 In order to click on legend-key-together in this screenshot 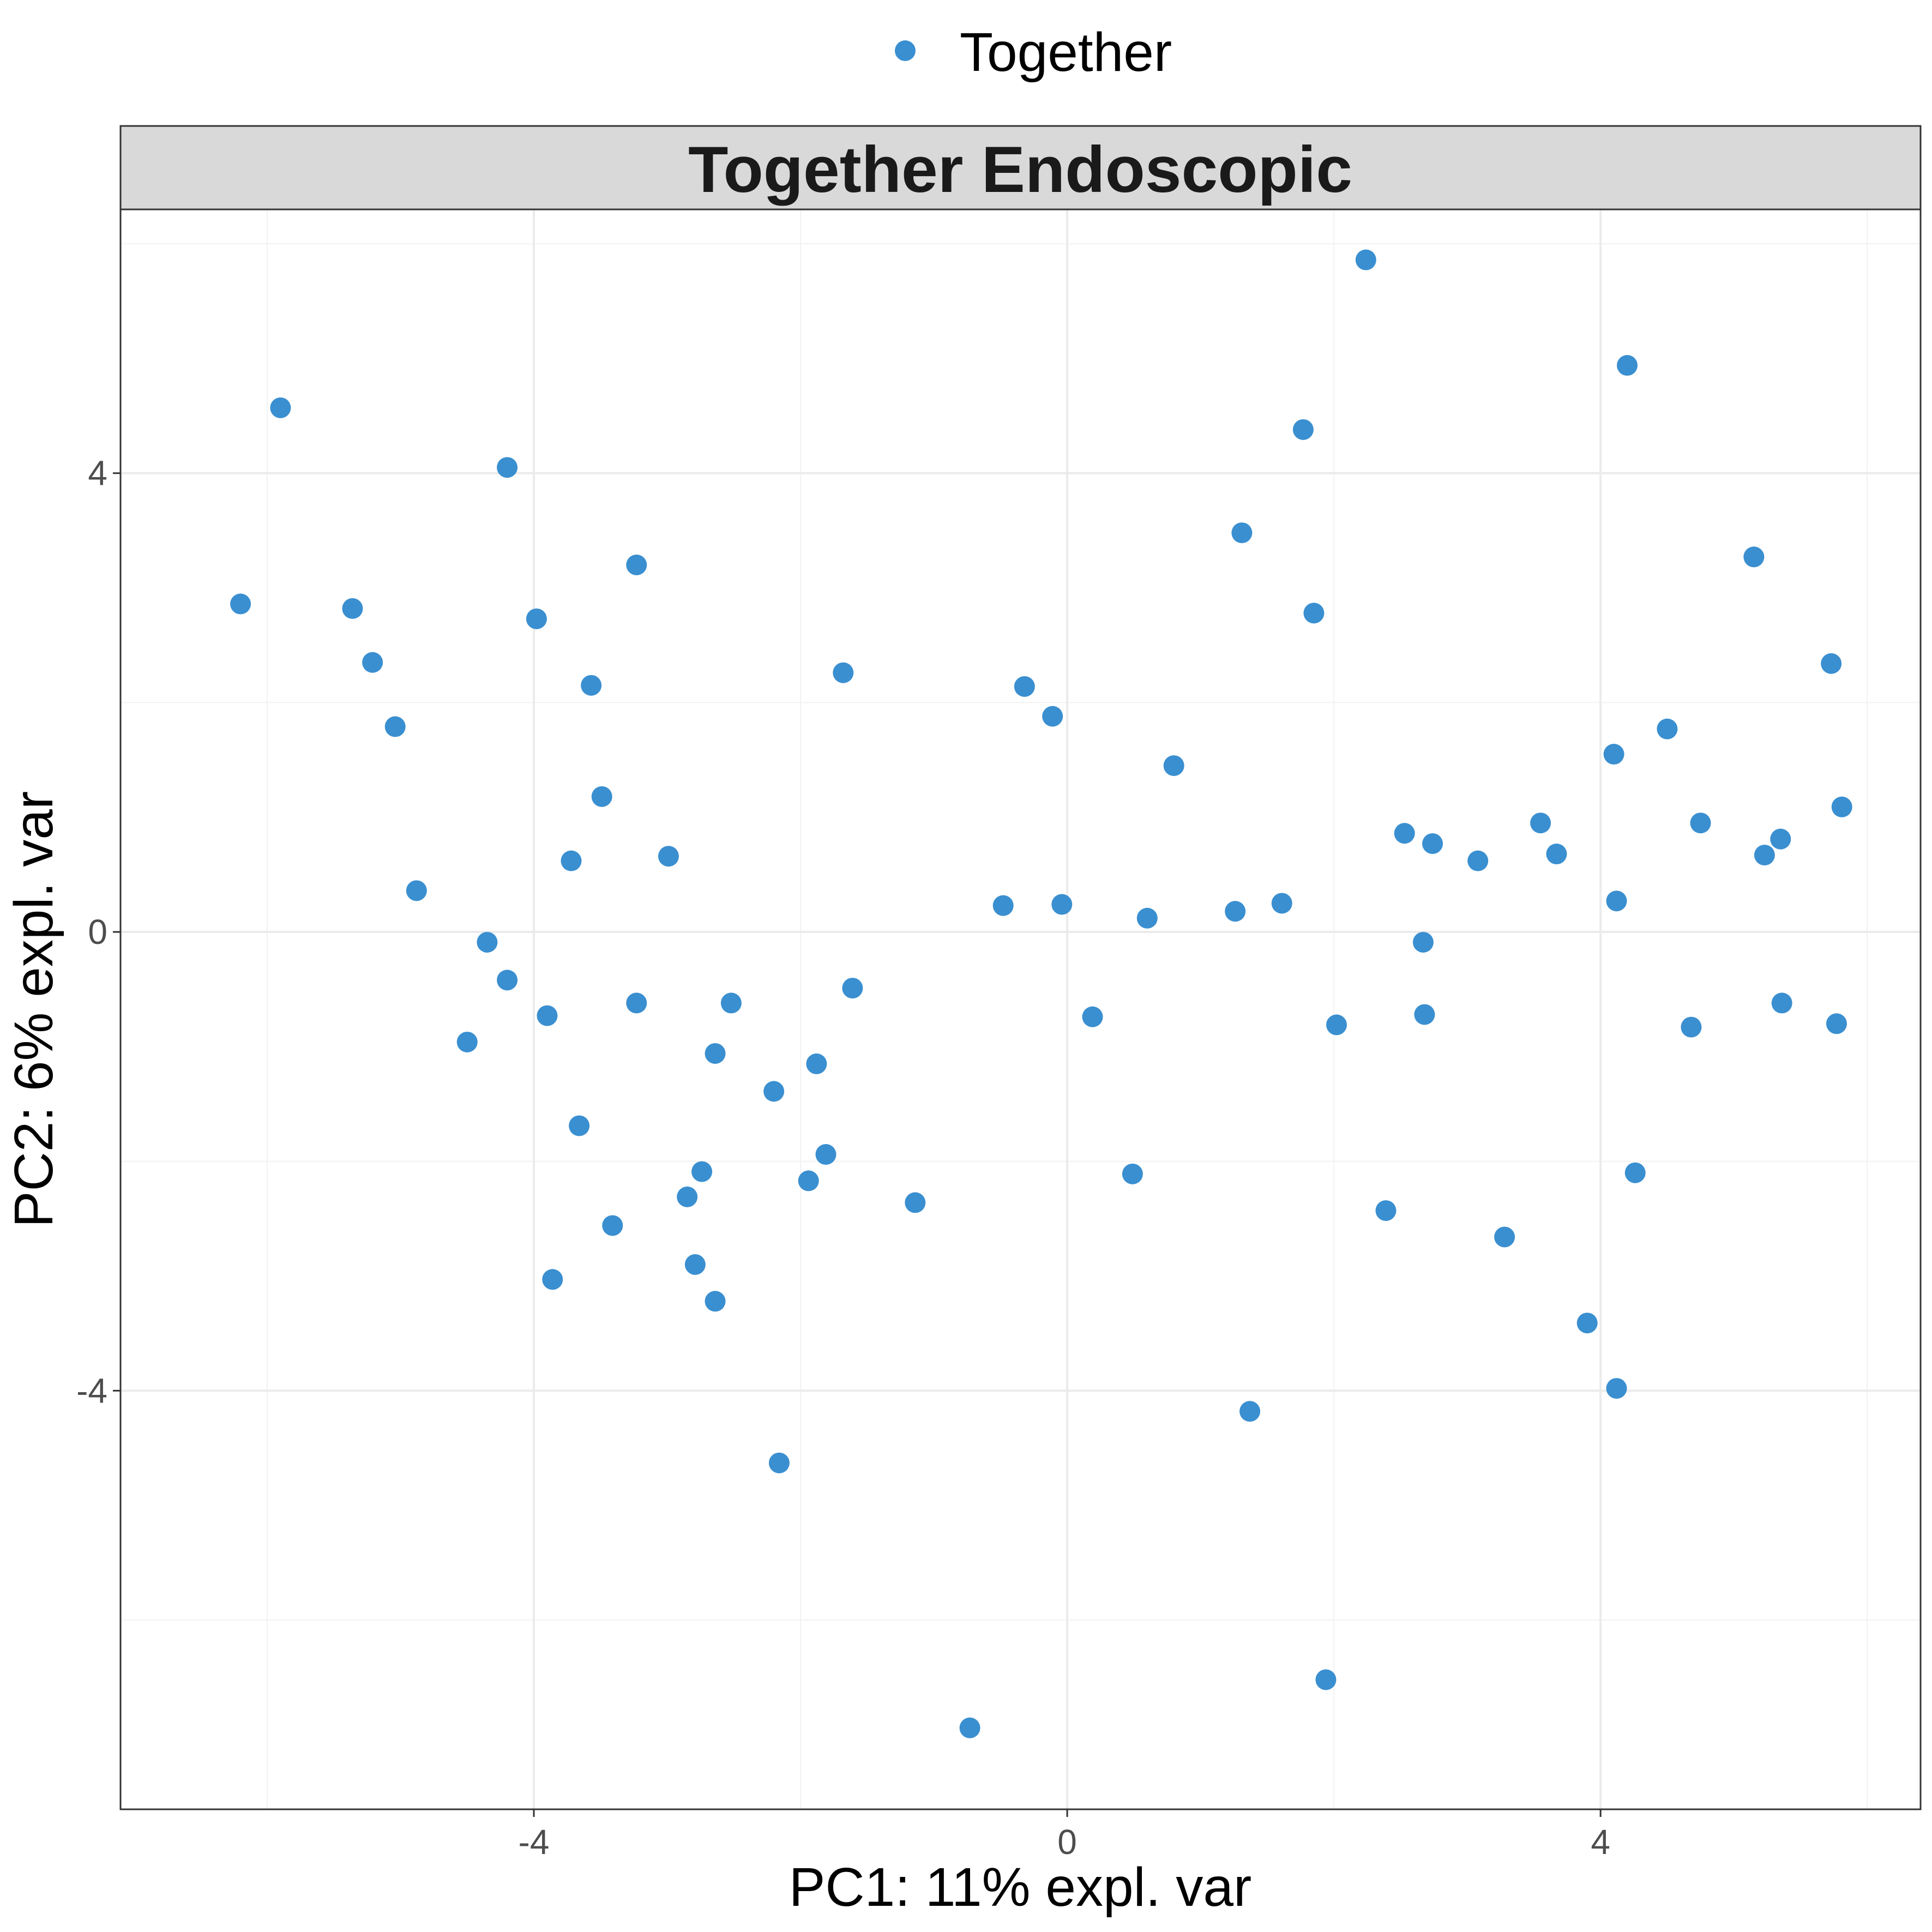, I will do `click(905, 50)`.